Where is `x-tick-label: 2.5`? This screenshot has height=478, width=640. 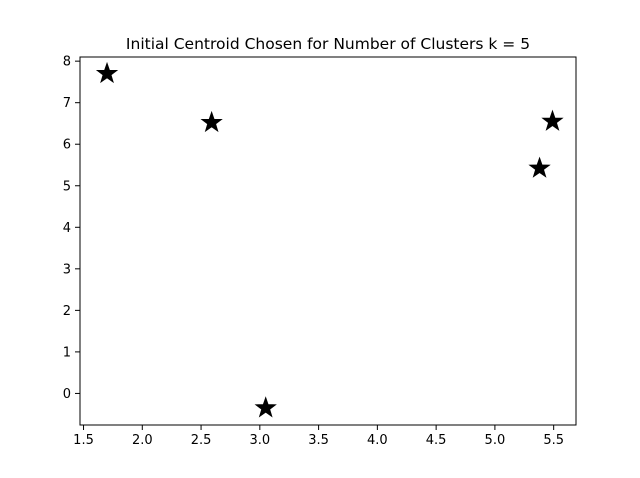
x-tick-label: 2.5 is located at coordinates (201, 440).